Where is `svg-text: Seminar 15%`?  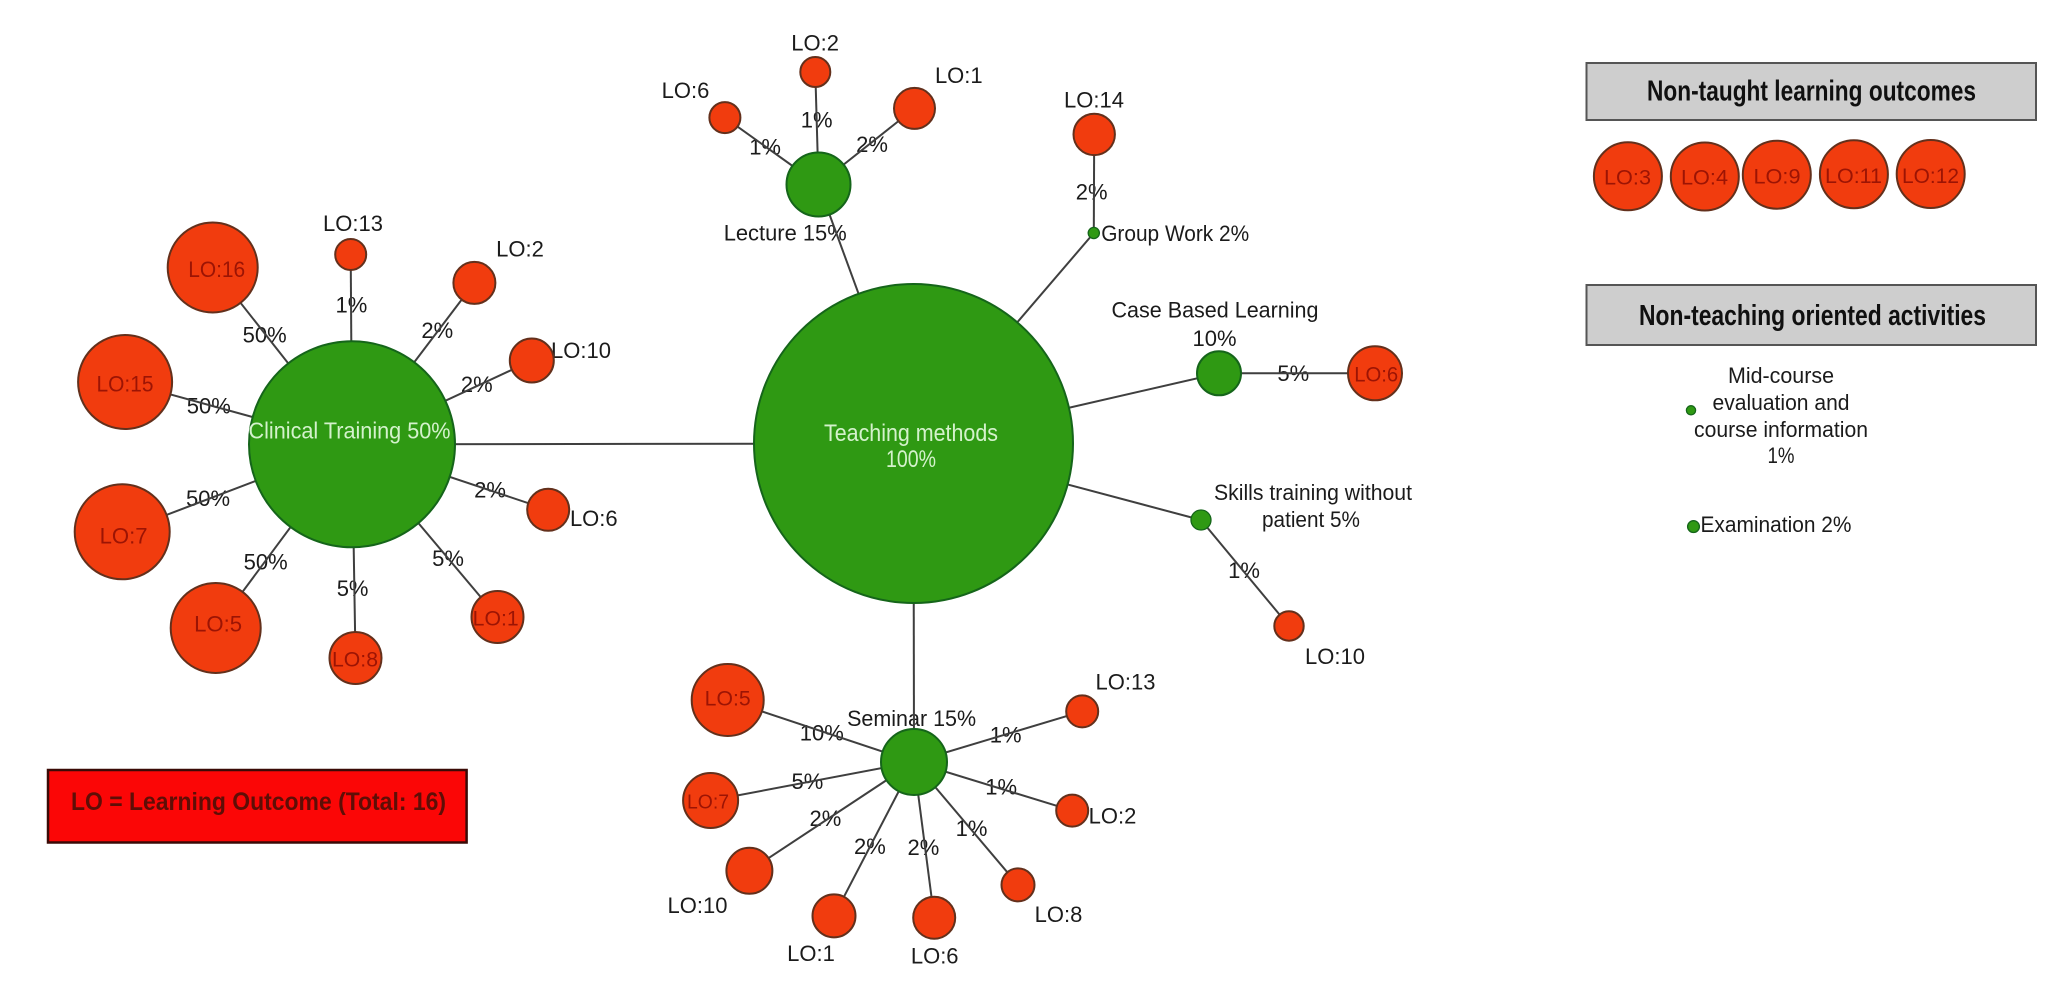
svg-text: Seminar 15% is located at coordinates (911, 718).